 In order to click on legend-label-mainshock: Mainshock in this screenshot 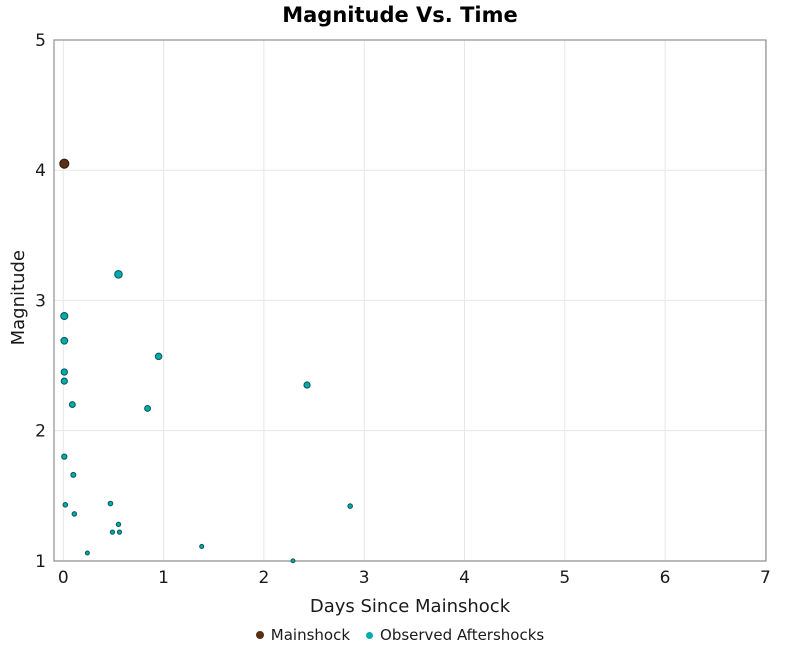, I will do `click(310, 635)`.